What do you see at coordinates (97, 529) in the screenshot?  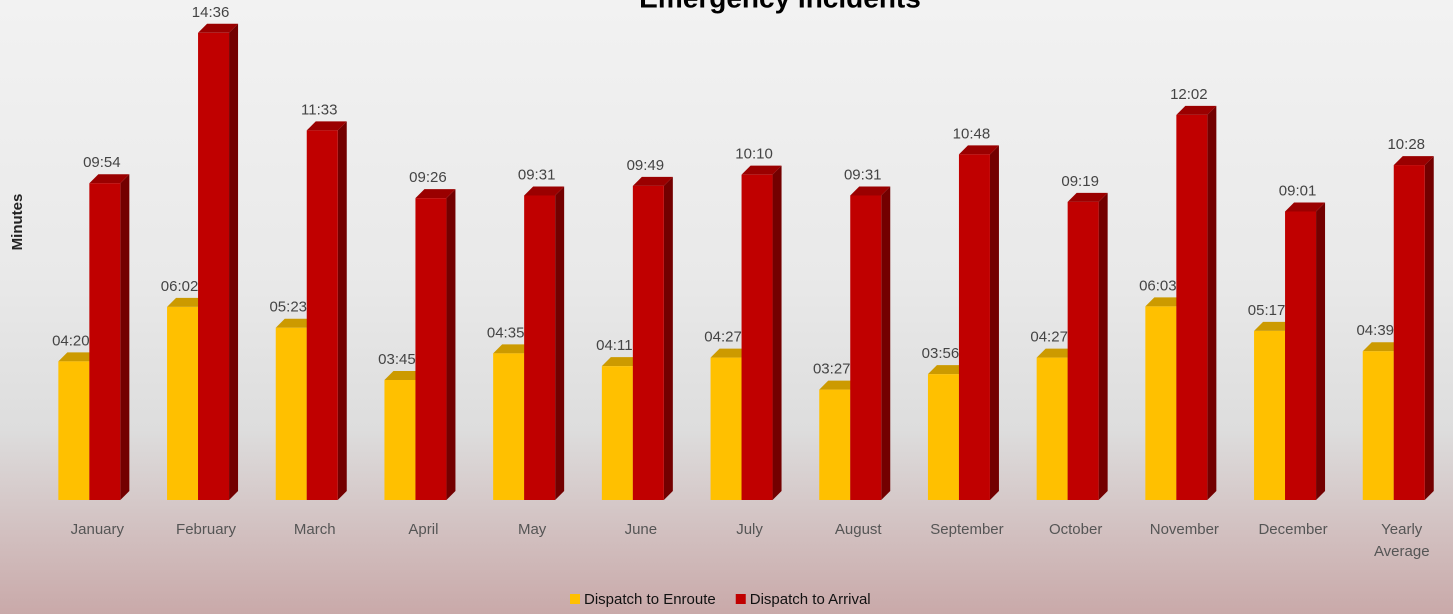 I see `x-tick-label: January` at bounding box center [97, 529].